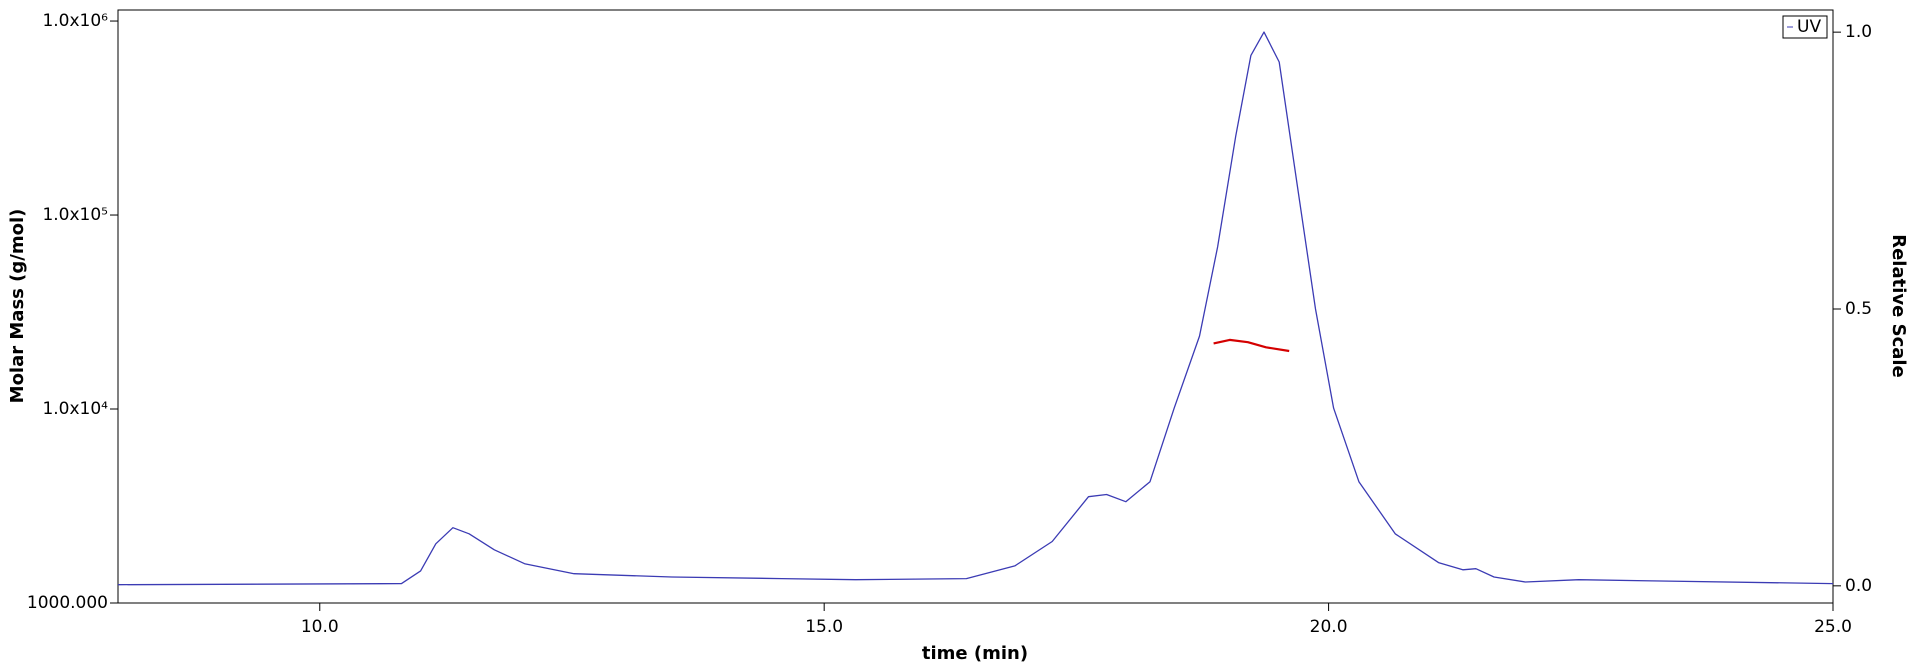  What do you see at coordinates (1898, 306) in the screenshot?
I see `y2-axis-title: Relative Scale` at bounding box center [1898, 306].